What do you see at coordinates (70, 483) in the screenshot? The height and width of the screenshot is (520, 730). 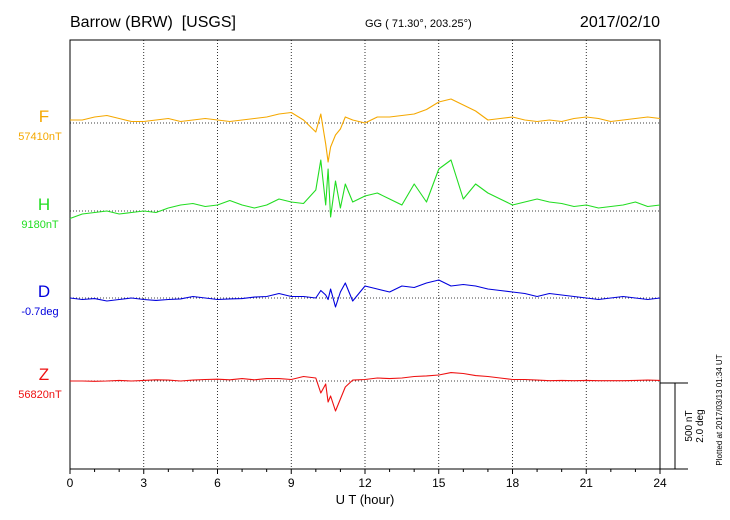 I see `x-tick-label: 0` at bounding box center [70, 483].